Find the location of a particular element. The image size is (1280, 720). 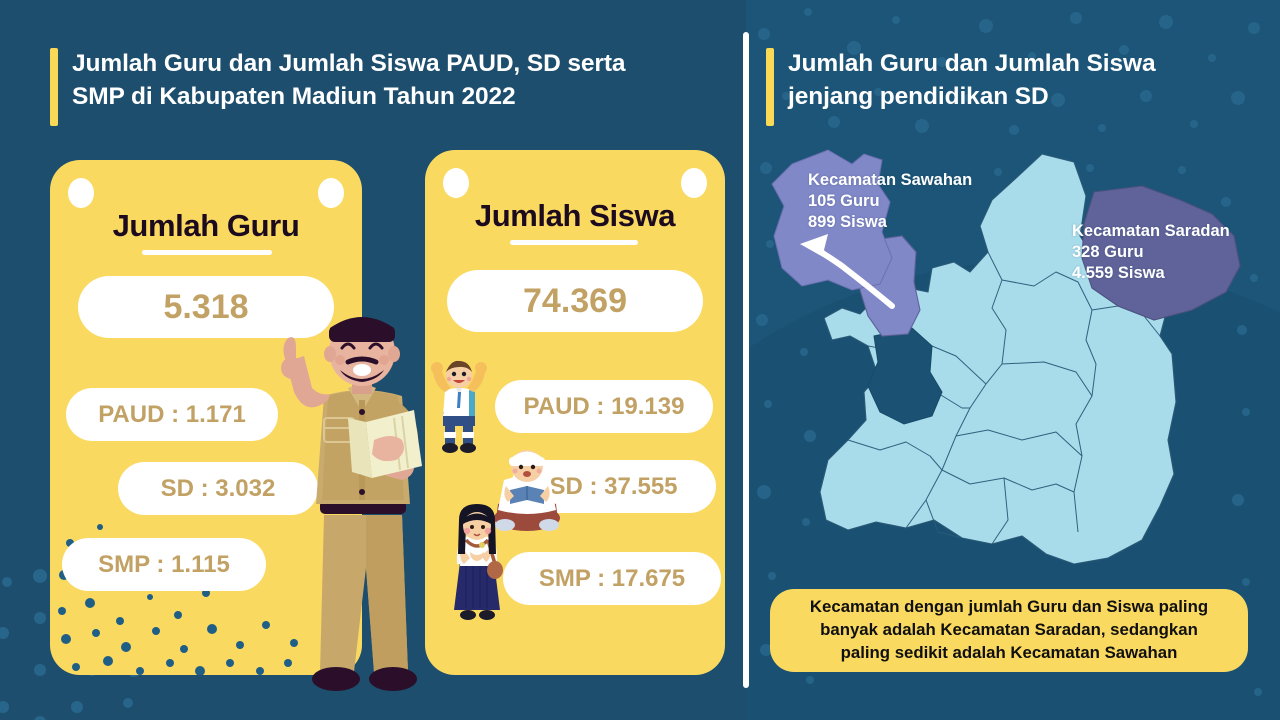

pill-smp-guru: SMP : 1.115 is located at coordinates (164, 564).